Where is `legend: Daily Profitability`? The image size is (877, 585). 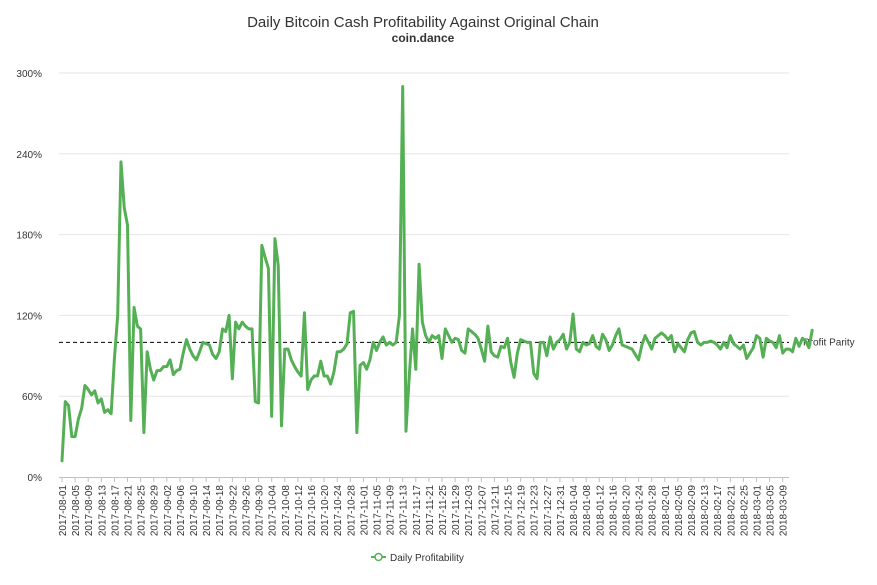
legend: Daily Profitability is located at coordinates (417, 558).